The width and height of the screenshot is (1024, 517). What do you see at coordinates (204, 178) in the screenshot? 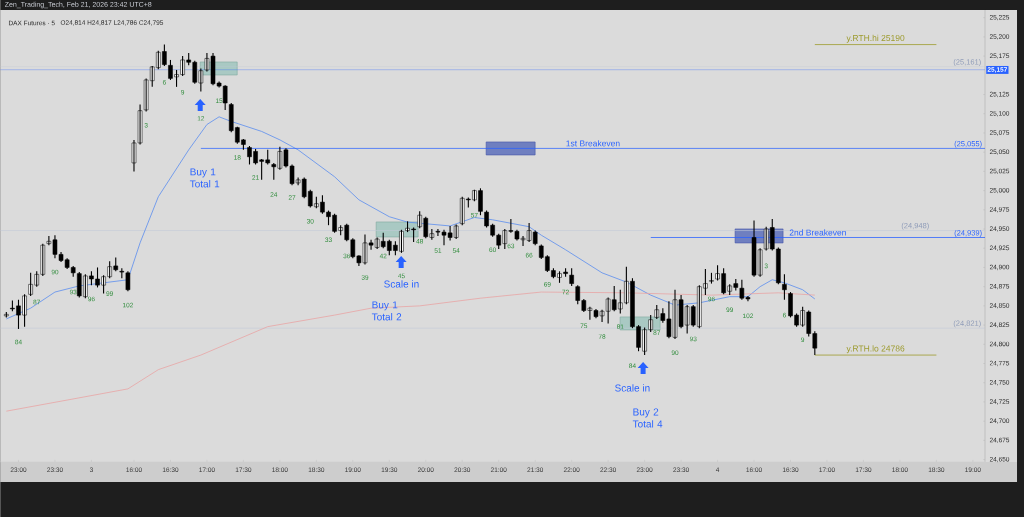
I see `annotation: Buy 1 Total 1` at bounding box center [204, 178].